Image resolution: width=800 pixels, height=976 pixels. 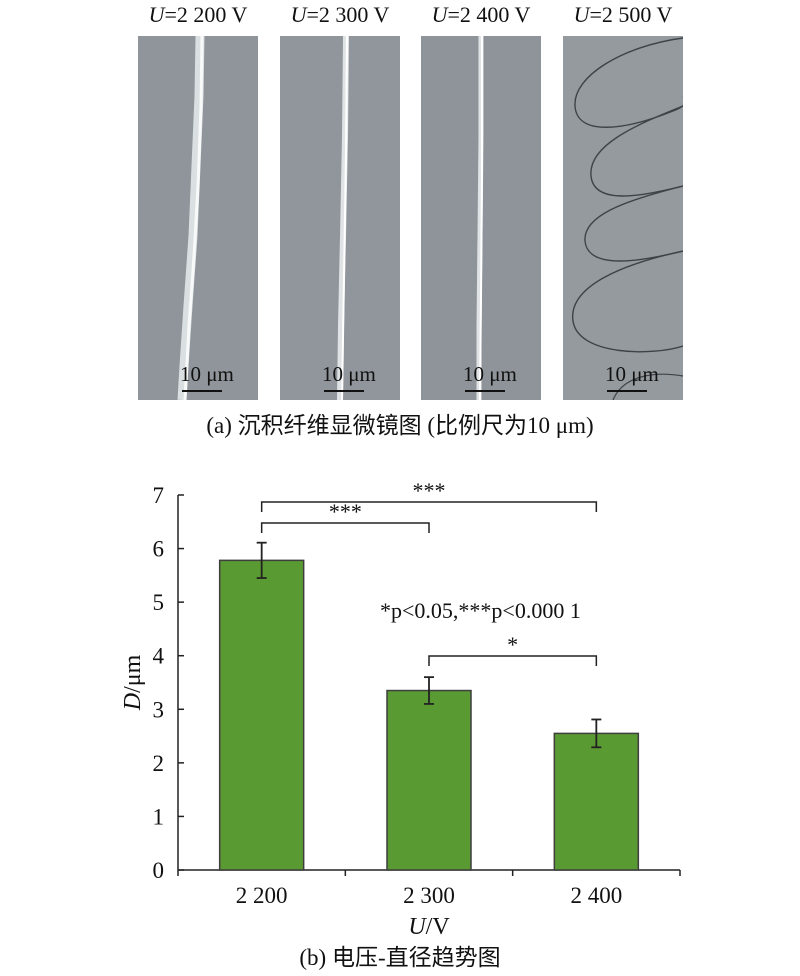 I want to click on voltage-label-2200: U=2 200 V, so click(x=198, y=14).